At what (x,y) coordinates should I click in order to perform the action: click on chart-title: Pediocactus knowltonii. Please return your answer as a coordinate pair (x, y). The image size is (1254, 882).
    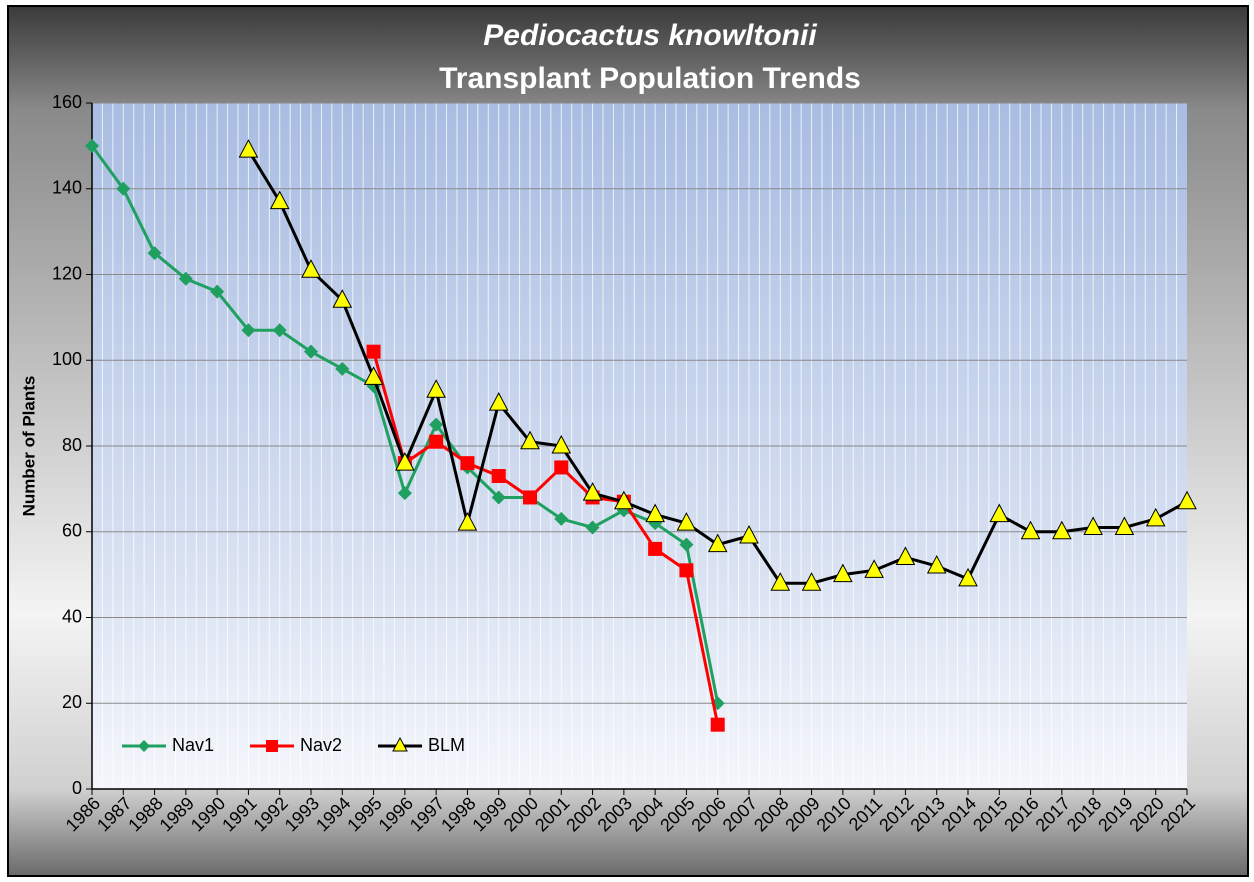
    Looking at the image, I should click on (650, 35).